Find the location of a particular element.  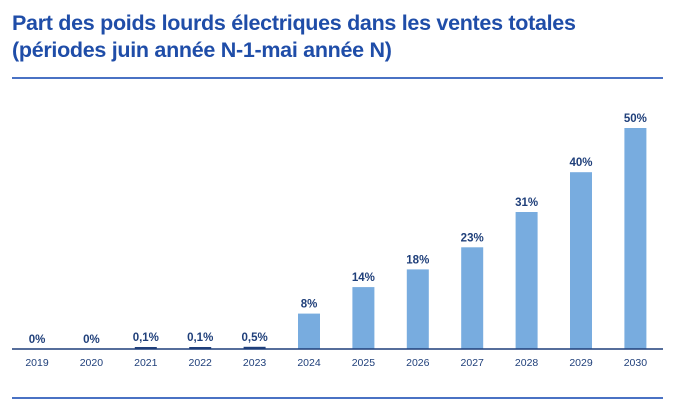

x-tick-2029: 2029 is located at coordinates (581, 363).